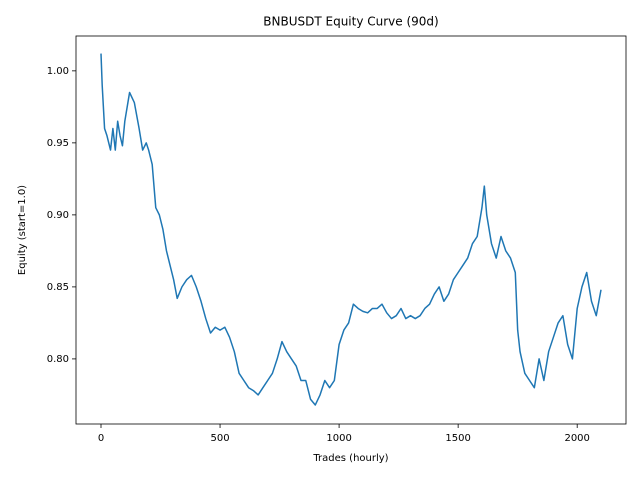  I want to click on chart-title: BNBUSDT Equity Curve (90d), so click(350, 22).